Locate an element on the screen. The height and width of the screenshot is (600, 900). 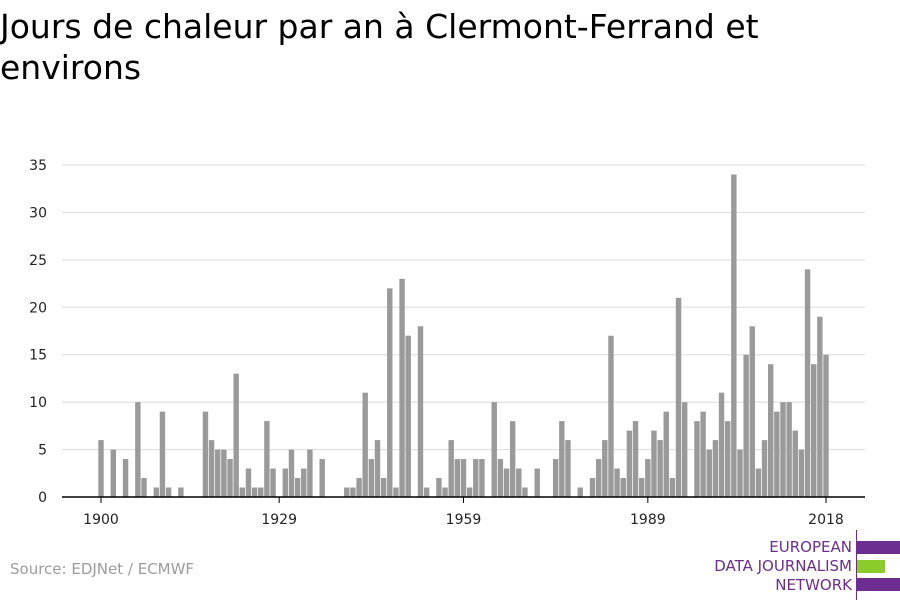
bar-1986 is located at coordinates (629, 463).